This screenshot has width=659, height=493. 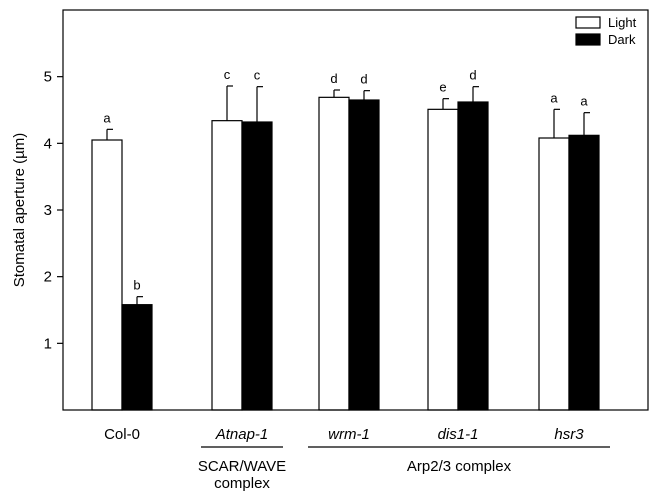 I want to click on legend-swatch-light, so click(x=588, y=22).